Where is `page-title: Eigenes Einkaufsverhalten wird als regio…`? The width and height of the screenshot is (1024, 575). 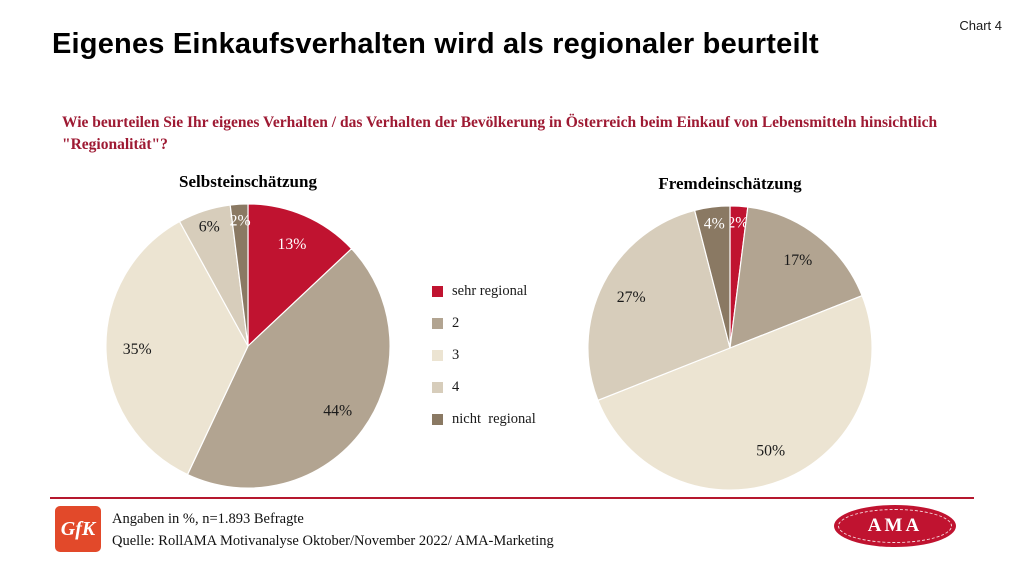 page-title: Eigenes Einkaufsverhalten wird als regio… is located at coordinates (435, 44).